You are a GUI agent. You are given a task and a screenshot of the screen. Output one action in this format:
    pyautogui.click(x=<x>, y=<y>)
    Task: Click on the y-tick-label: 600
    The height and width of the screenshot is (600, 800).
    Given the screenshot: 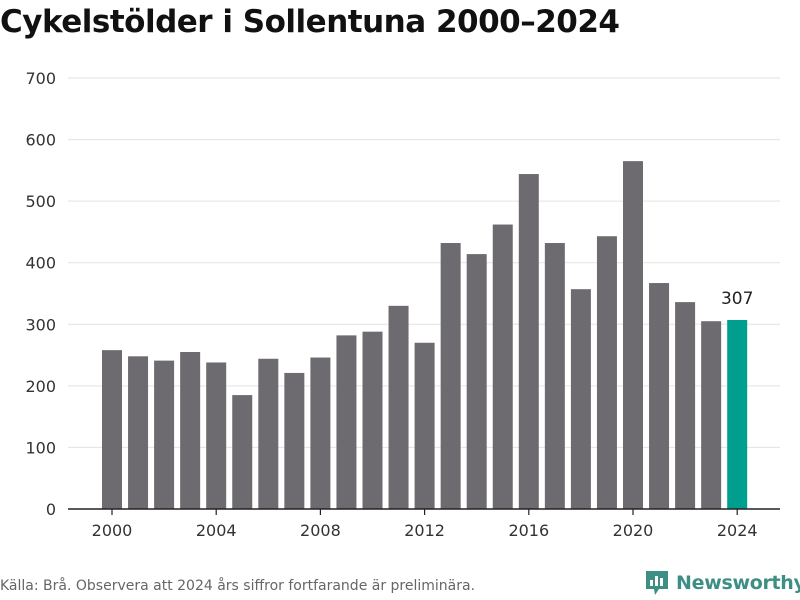 What is the action you would take?
    pyautogui.click(x=40, y=140)
    